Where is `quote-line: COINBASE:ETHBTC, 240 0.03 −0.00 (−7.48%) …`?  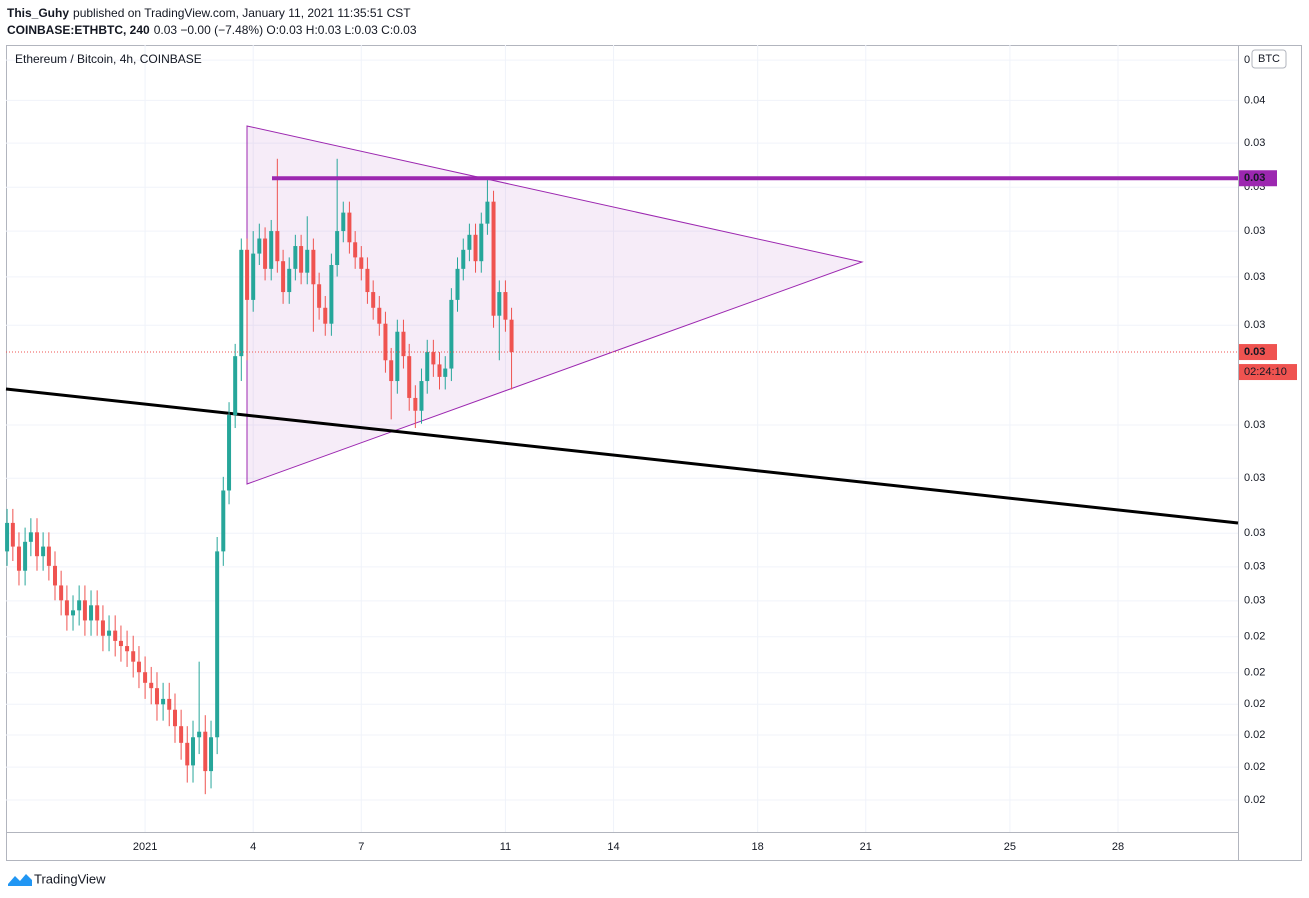 quote-line: COINBASE:ETHBTC, 240 0.03 −0.00 (−7.48%) … is located at coordinates (212, 30).